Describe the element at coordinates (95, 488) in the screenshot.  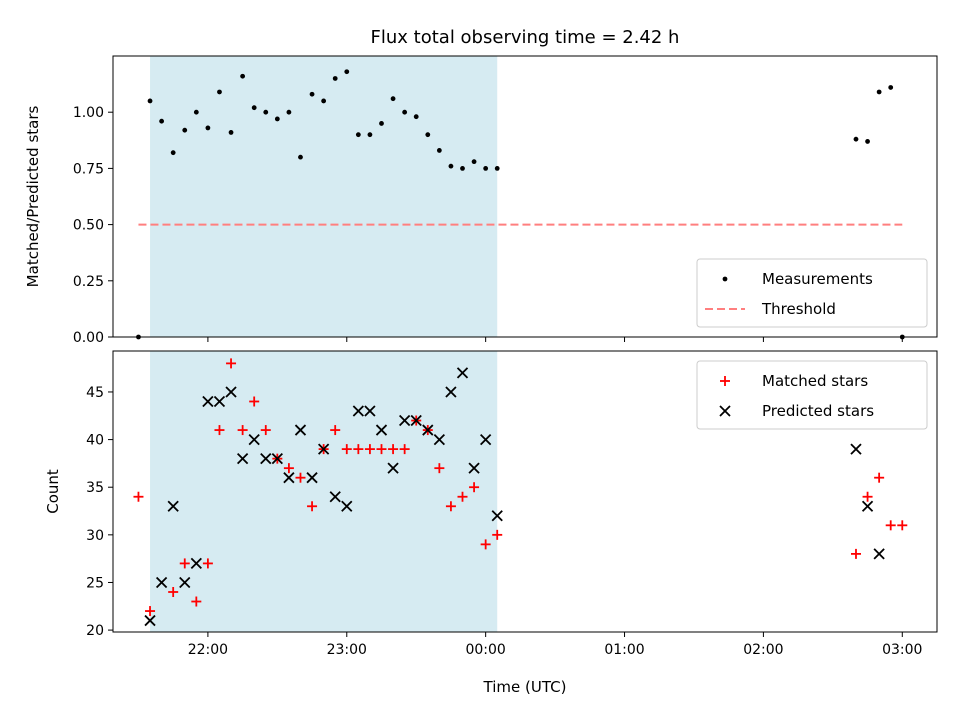
I see `y-tick-label: 35` at that location.